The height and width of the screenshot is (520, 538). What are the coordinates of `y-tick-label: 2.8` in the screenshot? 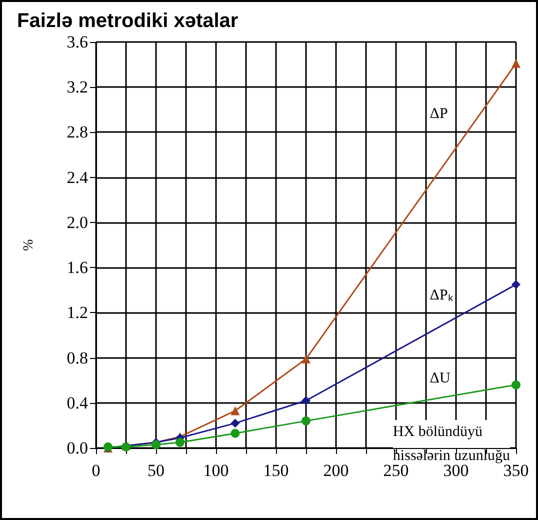 It's located at (77, 132).